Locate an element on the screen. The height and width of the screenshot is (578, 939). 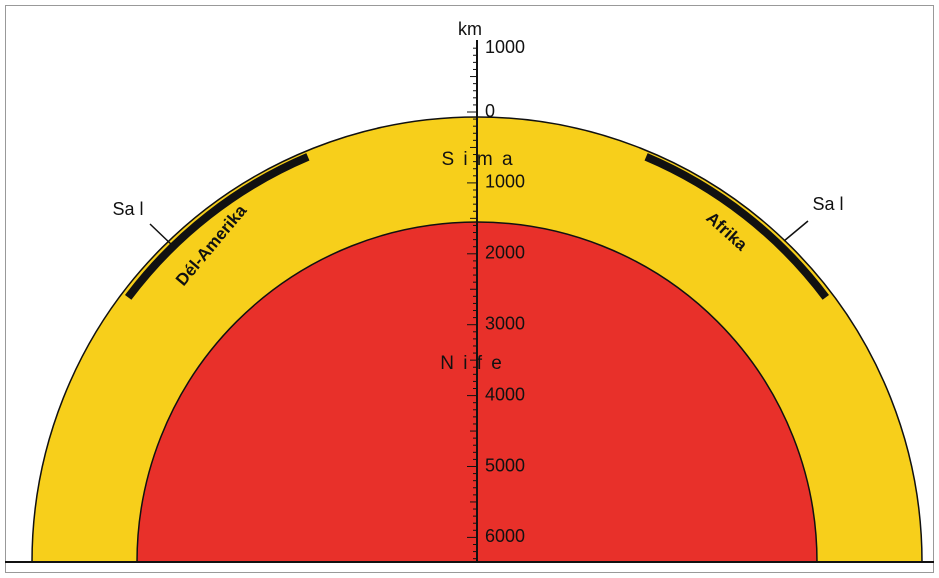
axis-unit: km is located at coordinates (470, 29).